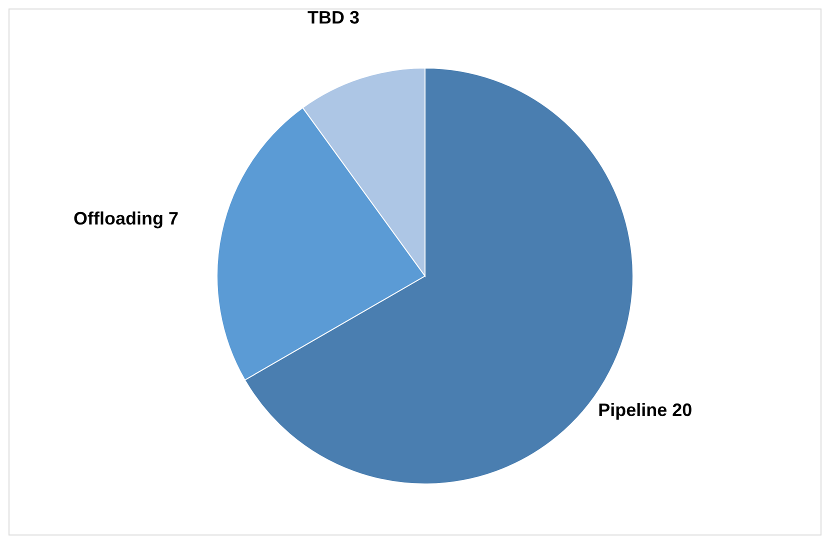 This screenshot has height=544, width=830. Describe the element at coordinates (633, 410) in the screenshot. I see `slice-label: Pipeline` at that location.